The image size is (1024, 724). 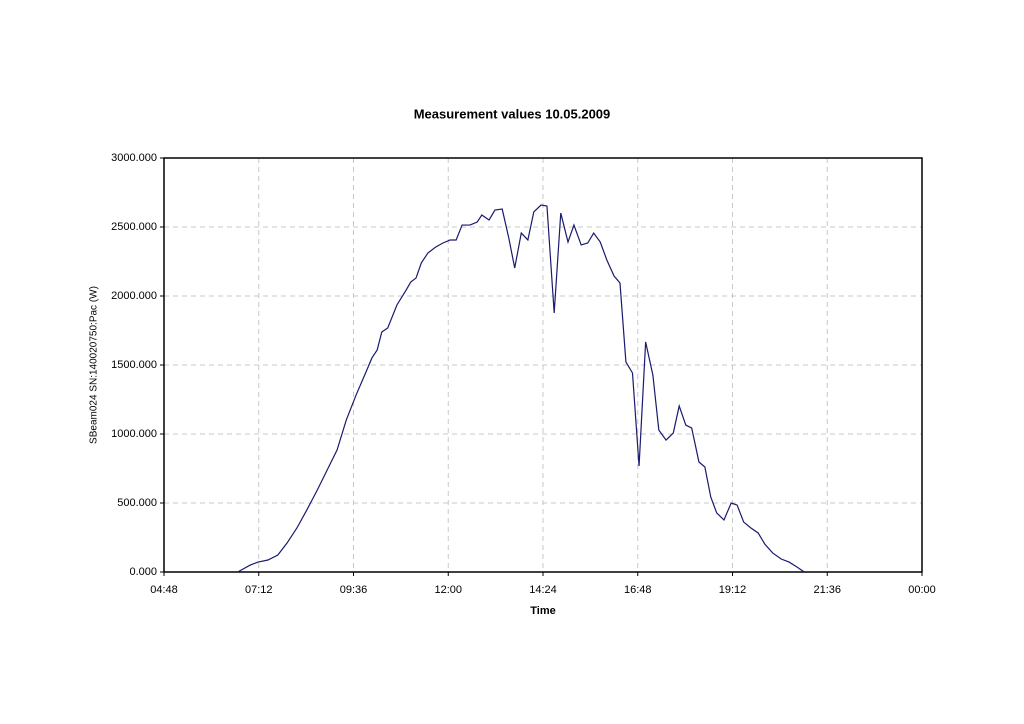 What do you see at coordinates (638, 590) in the screenshot?
I see `x-tick-label: 16:48` at bounding box center [638, 590].